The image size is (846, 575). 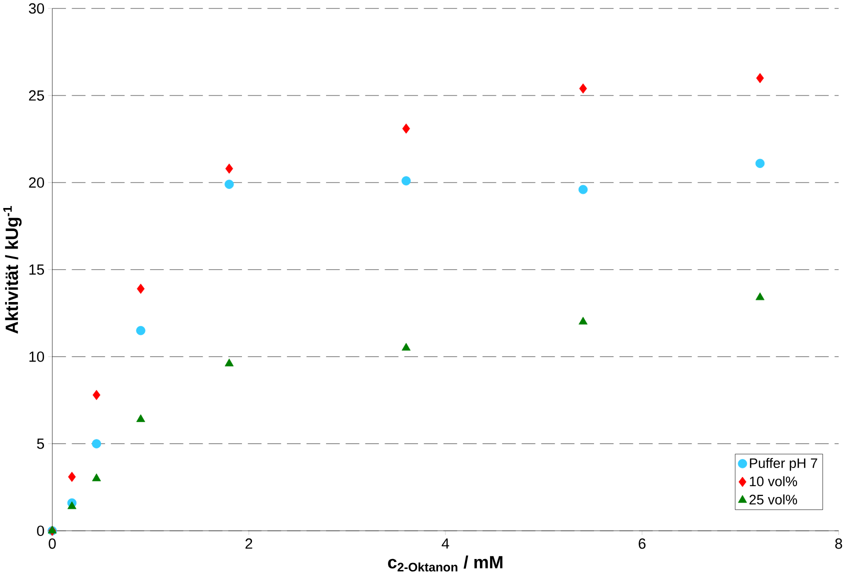 I want to click on y-tick-label: 10, so click(x=36, y=357).